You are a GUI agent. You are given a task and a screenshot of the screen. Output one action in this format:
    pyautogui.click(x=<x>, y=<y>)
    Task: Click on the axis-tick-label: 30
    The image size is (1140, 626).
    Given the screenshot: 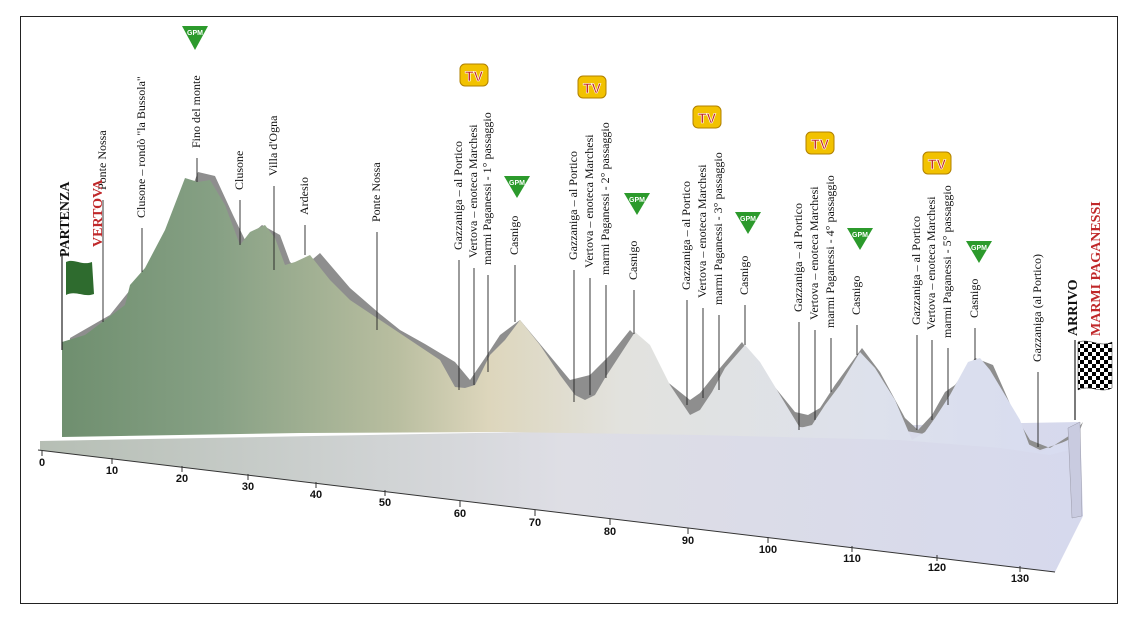 What is the action you would take?
    pyautogui.click(x=248, y=487)
    